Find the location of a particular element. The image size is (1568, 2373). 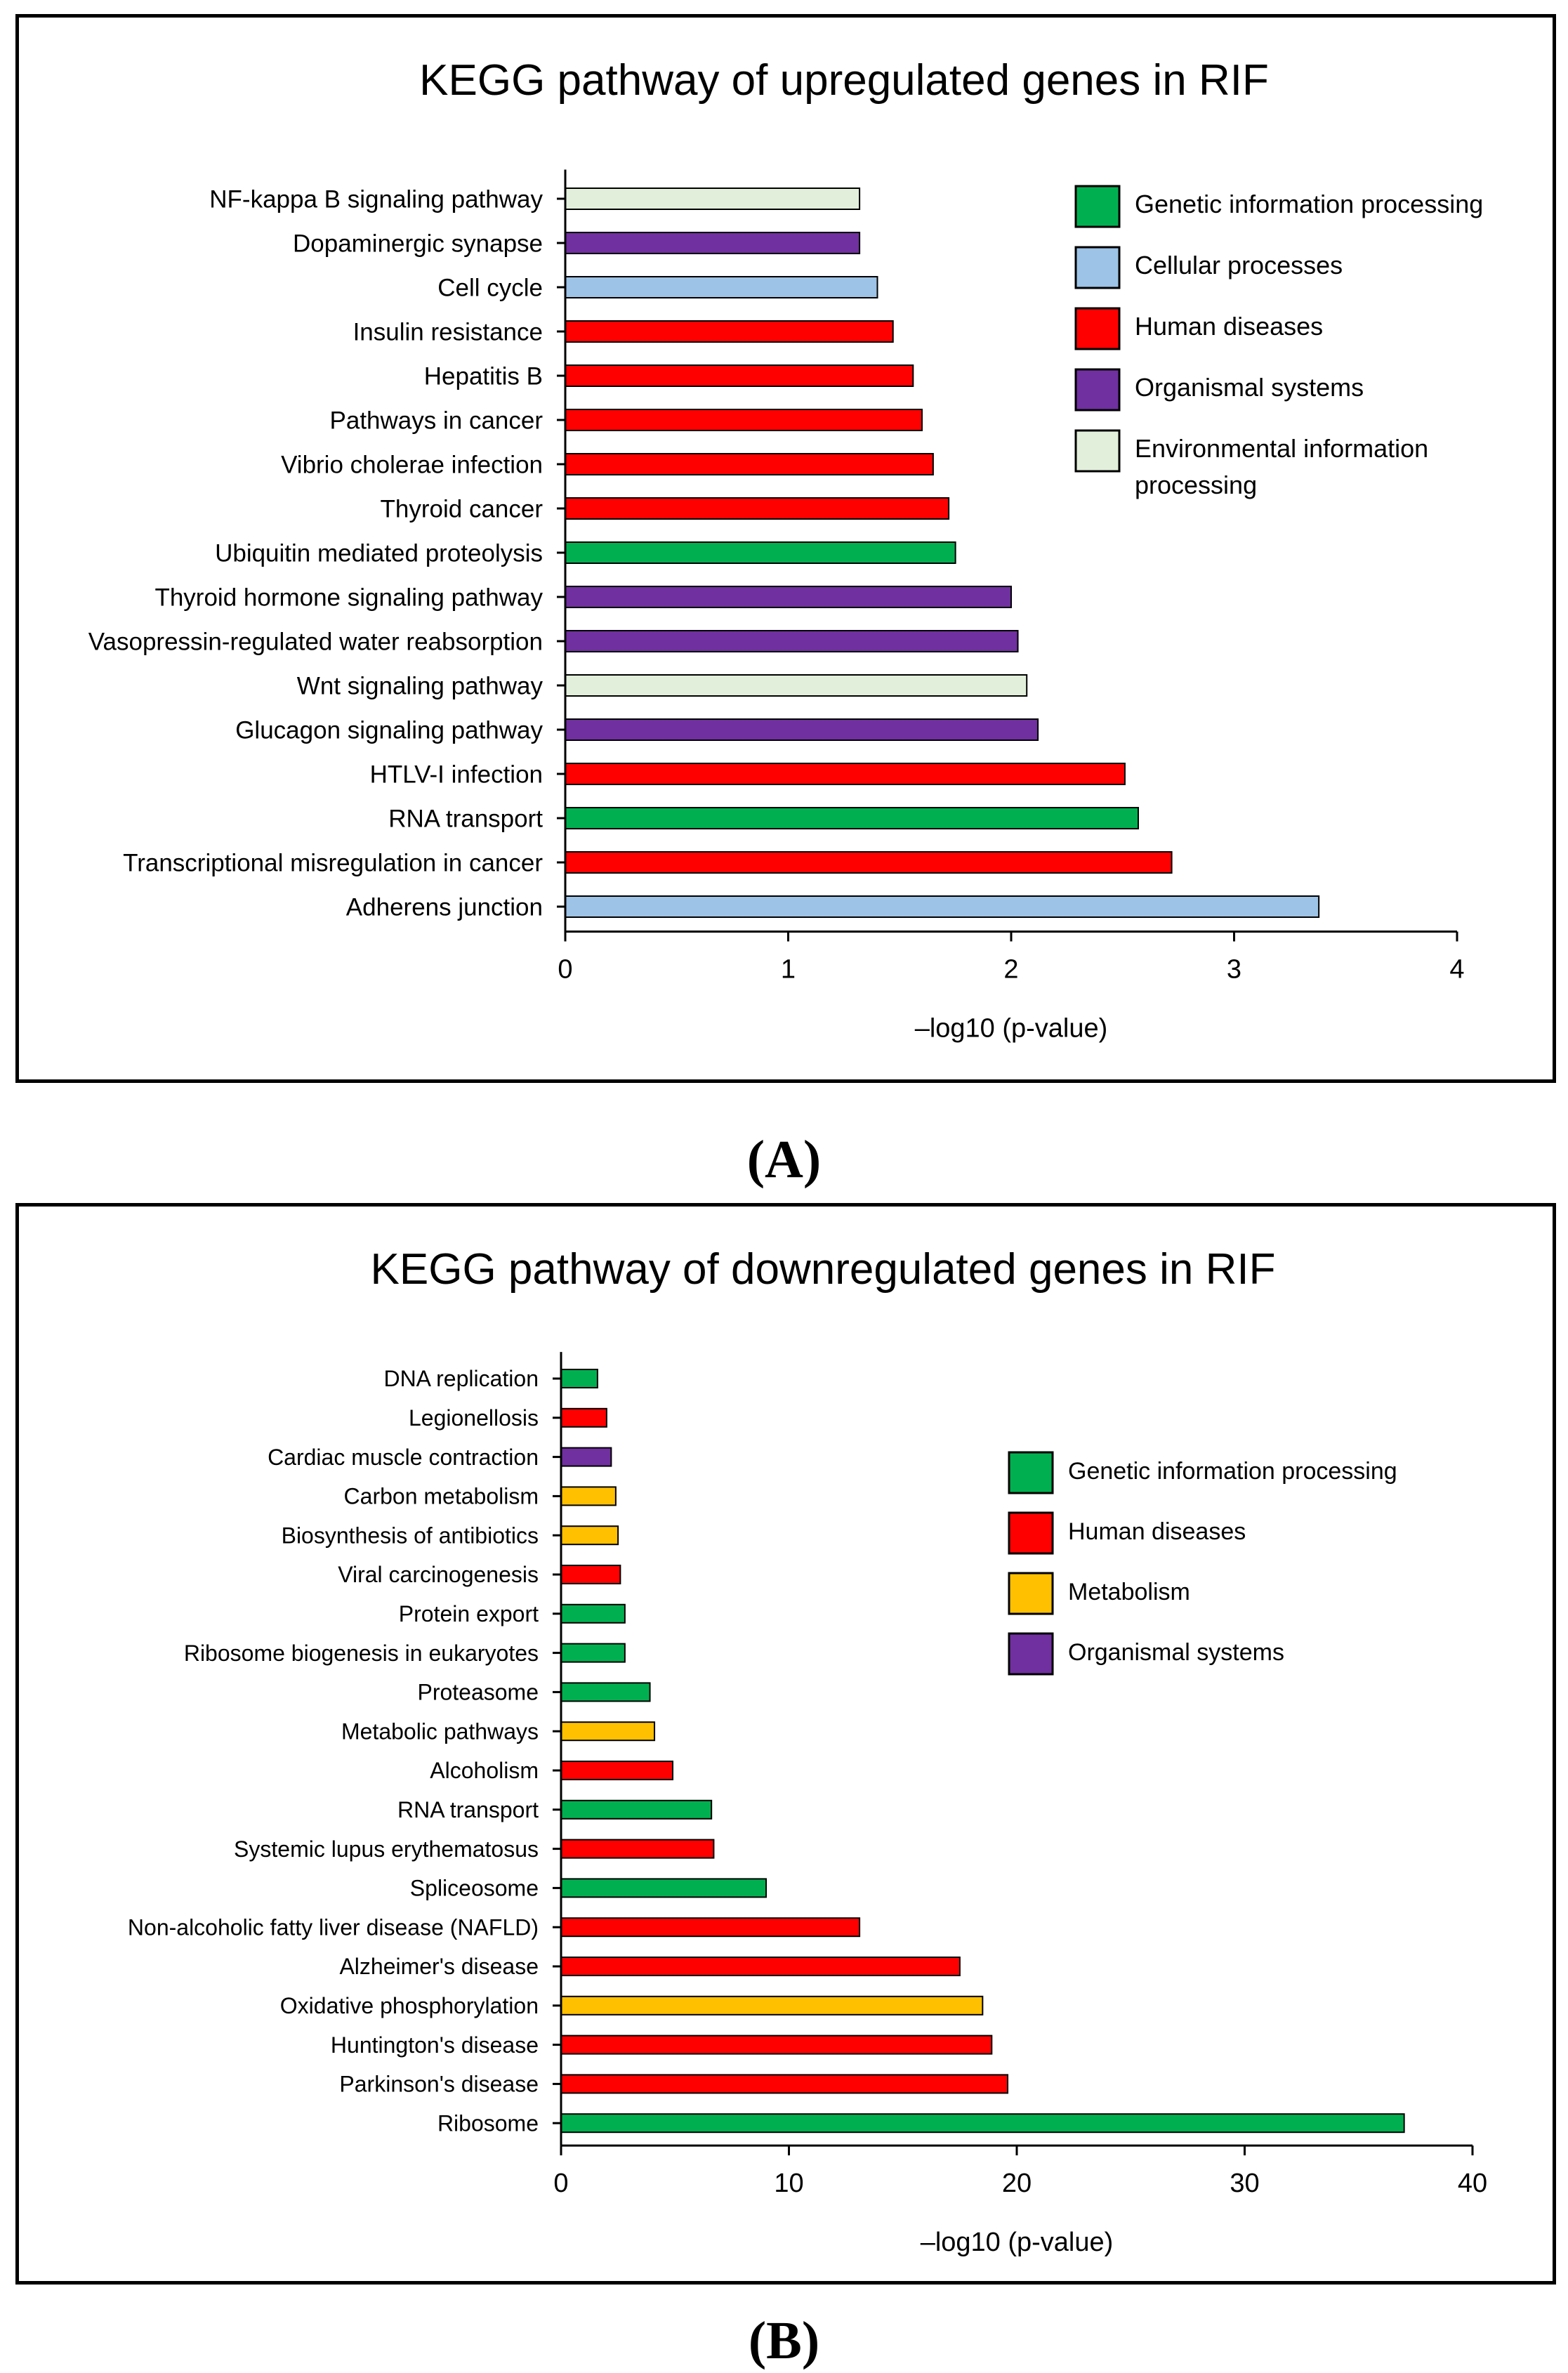

category-label: Thyroid cancer is located at coordinates (462, 509).